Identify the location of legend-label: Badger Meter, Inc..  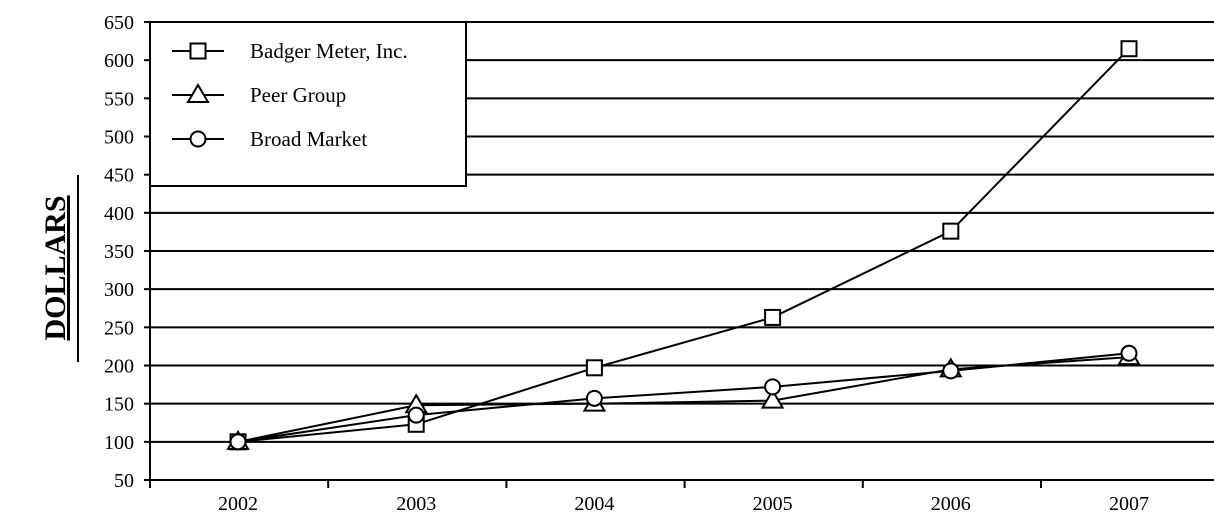
(329, 51).